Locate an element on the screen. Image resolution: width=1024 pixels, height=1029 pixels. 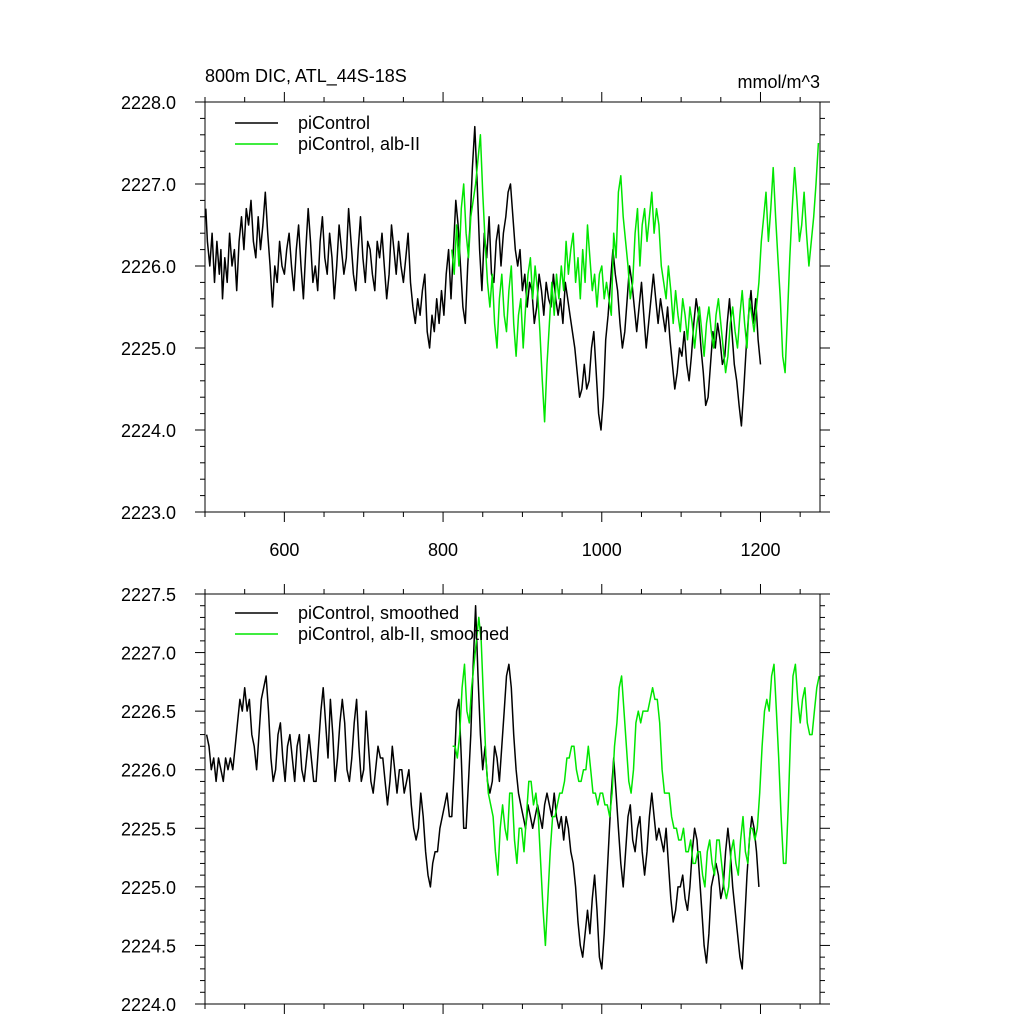
y-tick-label: 2227.5 is located at coordinates (148, 595).